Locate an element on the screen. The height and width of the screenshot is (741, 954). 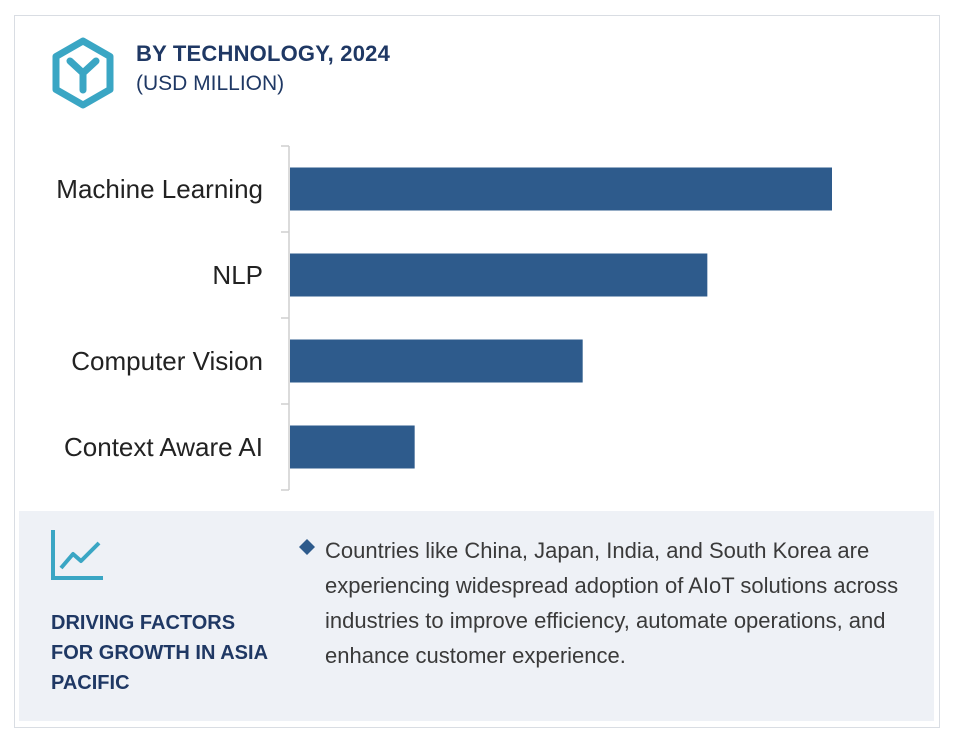
bar-context-aware-ai is located at coordinates (352, 447).